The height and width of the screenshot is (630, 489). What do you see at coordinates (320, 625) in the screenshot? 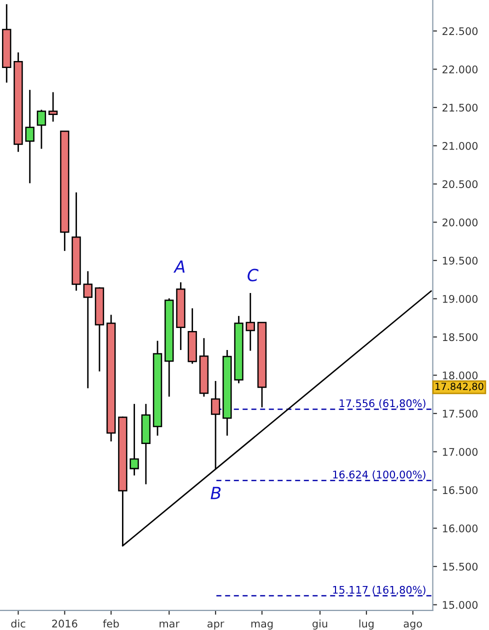
I see `x-tick-label: giu` at bounding box center [320, 625].